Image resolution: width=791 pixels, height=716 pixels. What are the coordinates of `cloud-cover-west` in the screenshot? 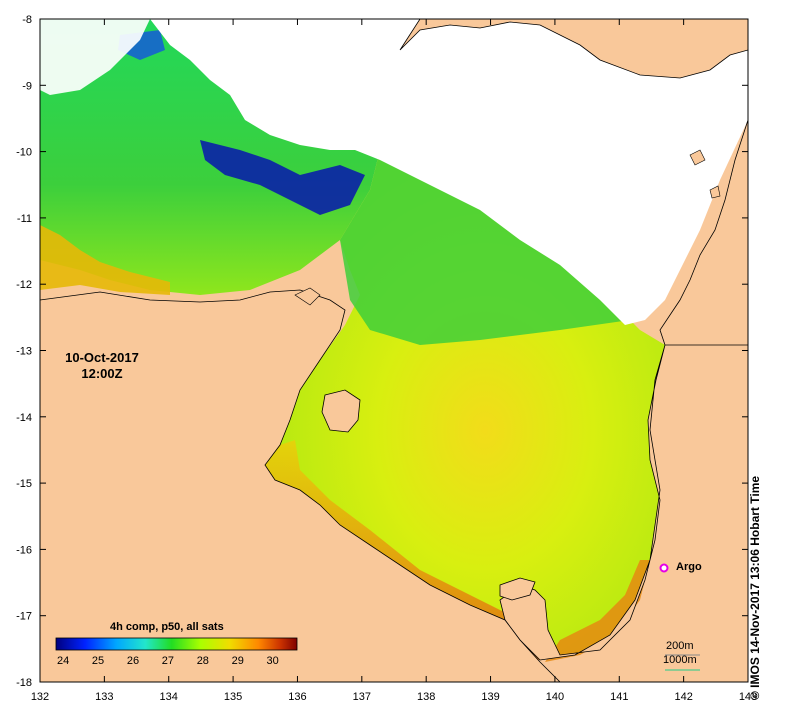 It's located at (95, 57).